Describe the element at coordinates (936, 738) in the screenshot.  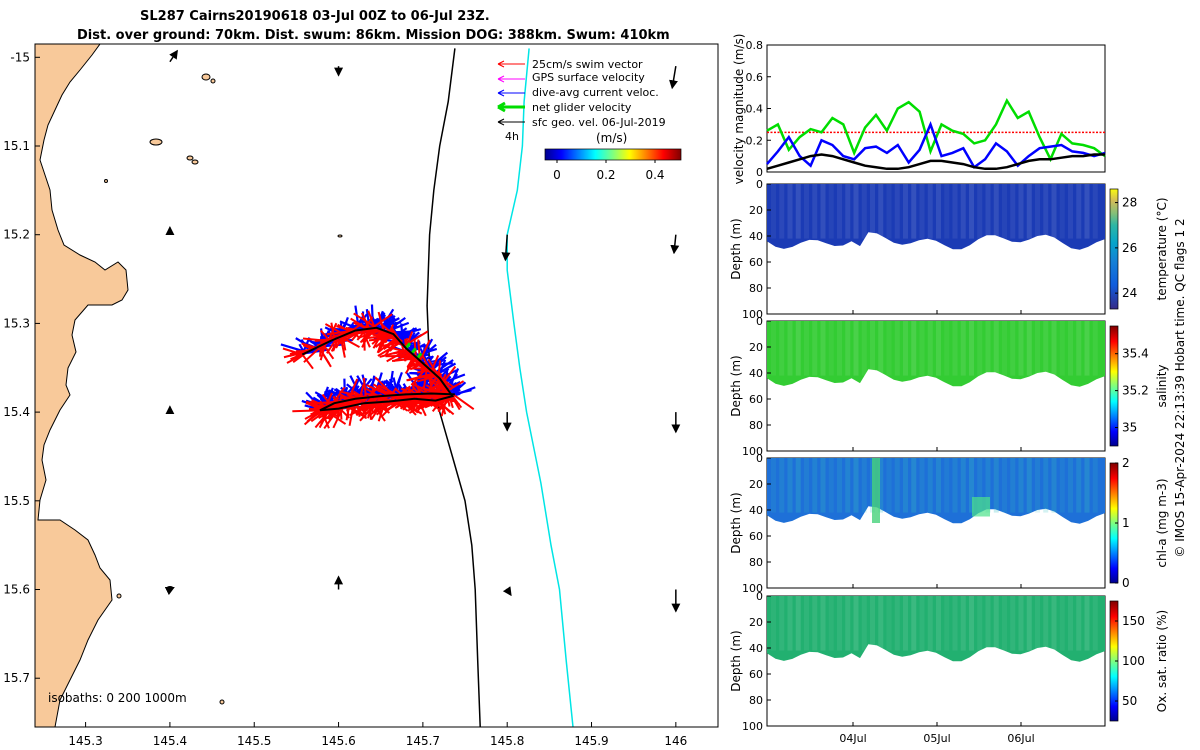
I see `time-axis: 04Jul 05Jul 06Jul` at that location.